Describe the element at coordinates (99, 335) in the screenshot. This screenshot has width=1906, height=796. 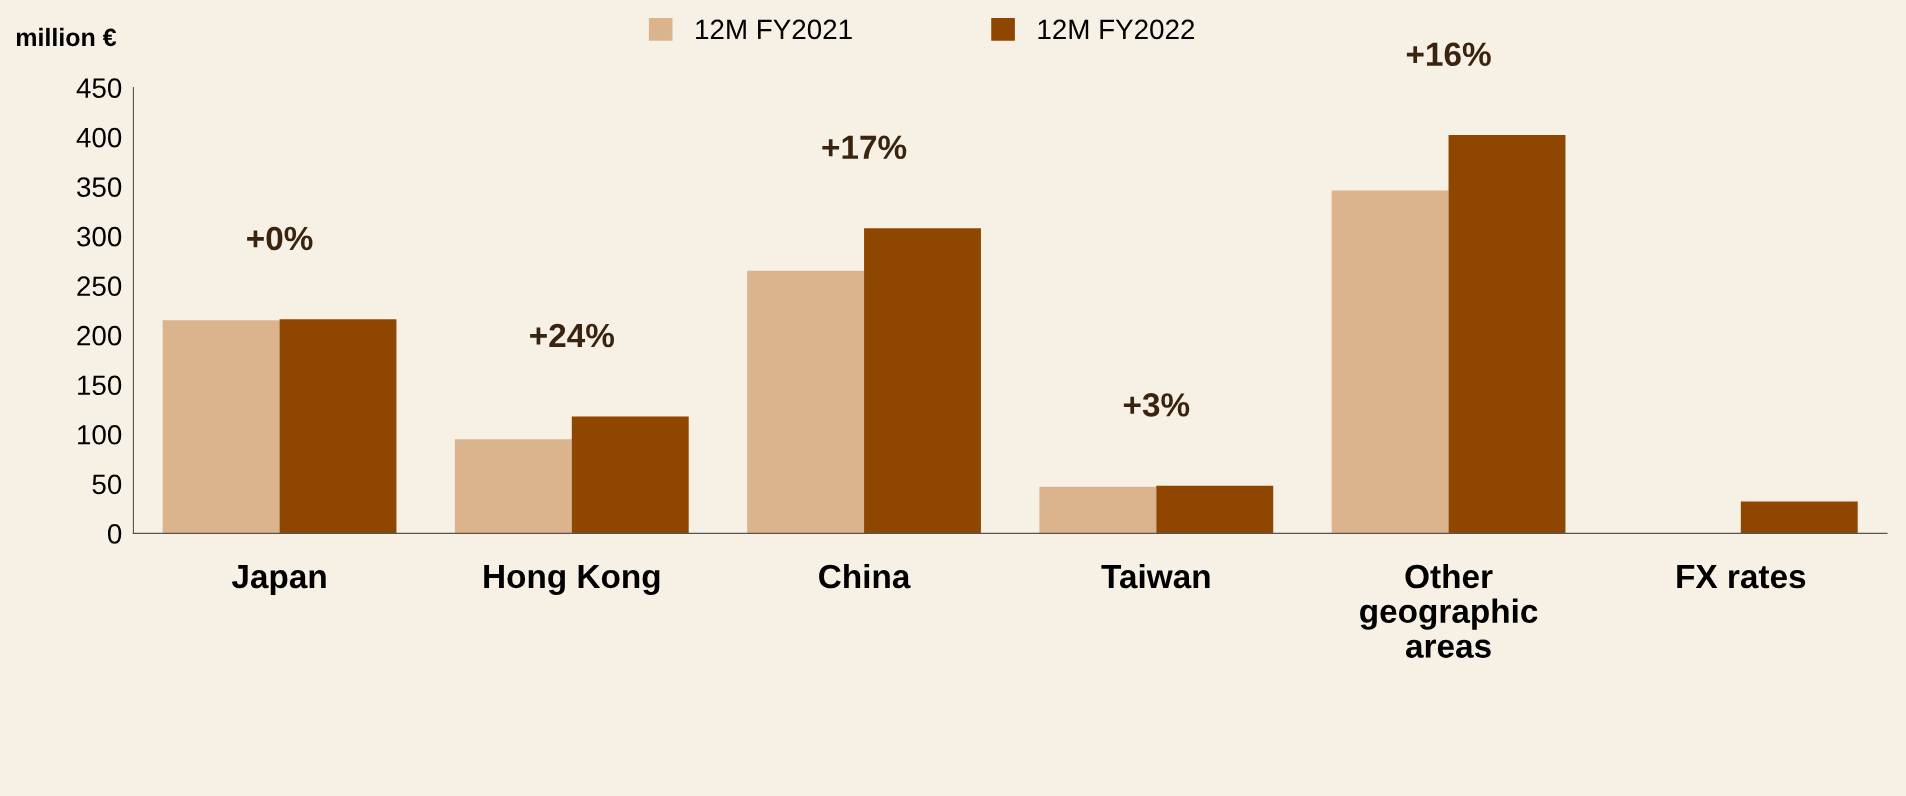
I see `y-tick-label: 200` at that location.